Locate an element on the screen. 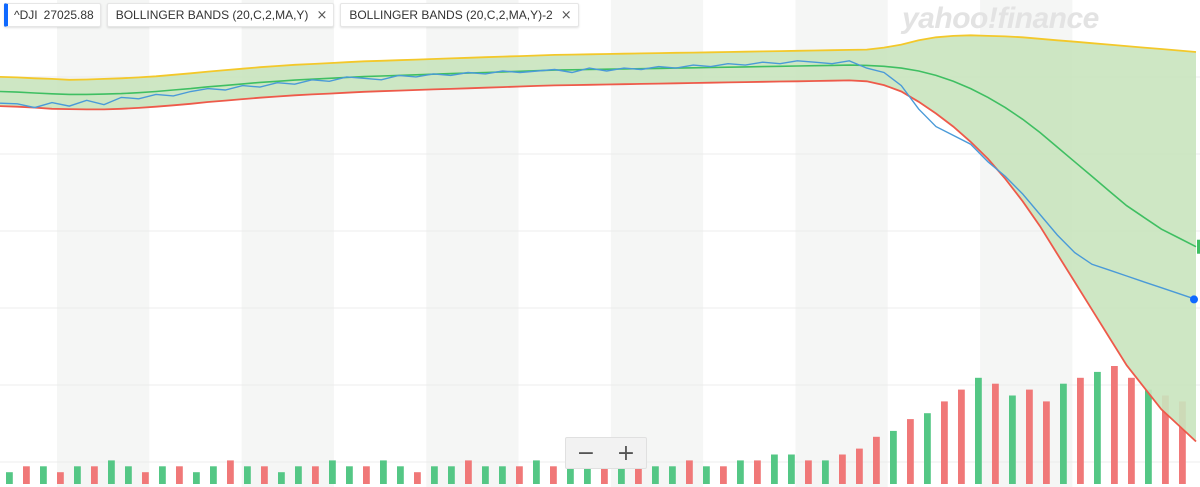 Image resolution: width=1200 pixels, height=487 pixels. right-edge-marker is located at coordinates (1198, 246).